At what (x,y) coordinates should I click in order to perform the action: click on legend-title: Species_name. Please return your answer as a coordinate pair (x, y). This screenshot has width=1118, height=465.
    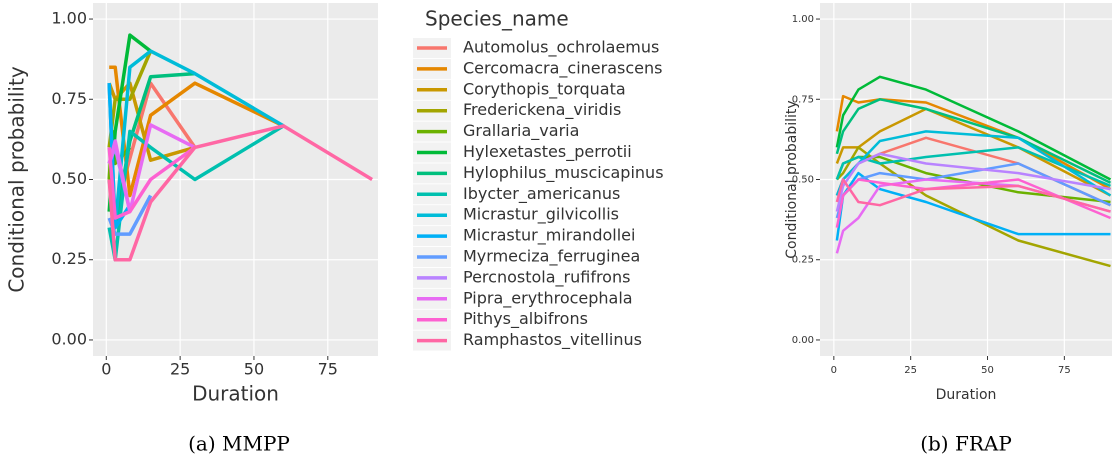
    Looking at the image, I should click on (497, 19).